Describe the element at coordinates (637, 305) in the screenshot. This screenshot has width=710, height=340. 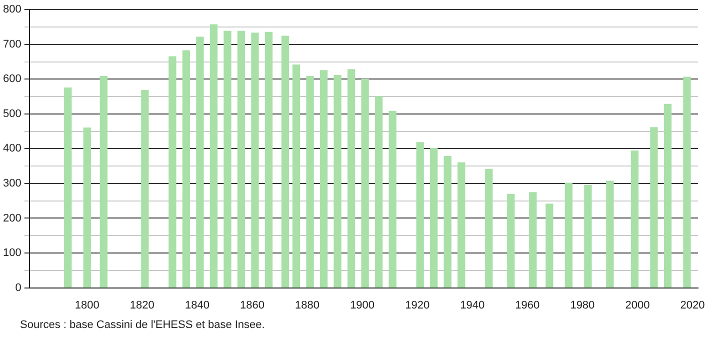
I see `x-tick-label: 2000` at that location.